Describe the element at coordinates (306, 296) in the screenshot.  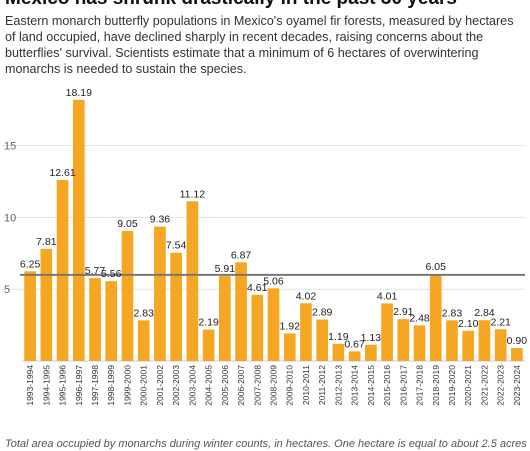
I see `bar-value-label: 4.02` at that location.